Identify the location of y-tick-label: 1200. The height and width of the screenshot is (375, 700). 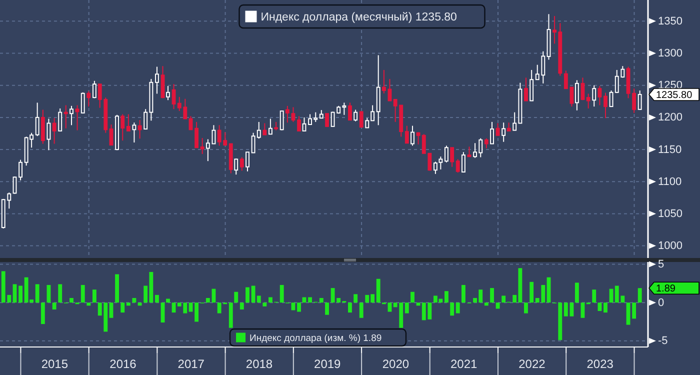
(670, 118).